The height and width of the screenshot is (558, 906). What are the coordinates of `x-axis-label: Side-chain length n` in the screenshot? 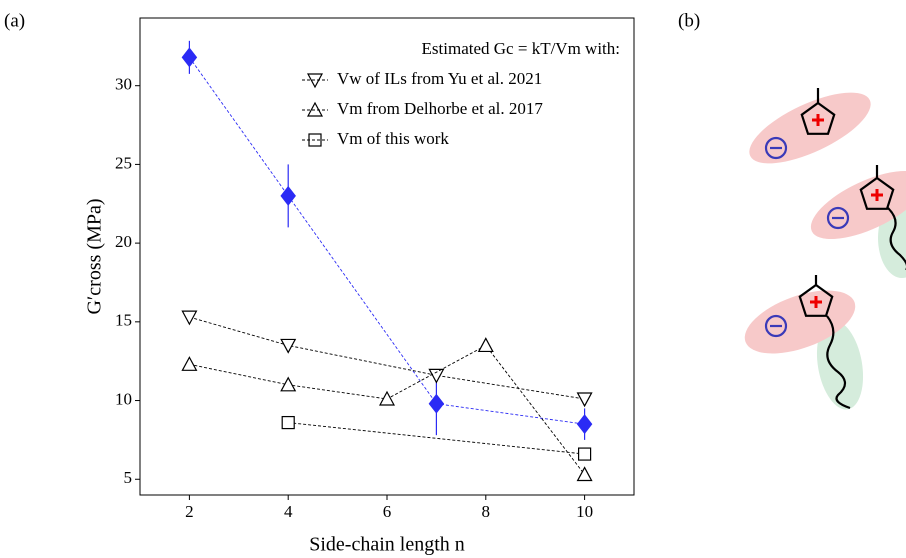 It's located at (387, 545).